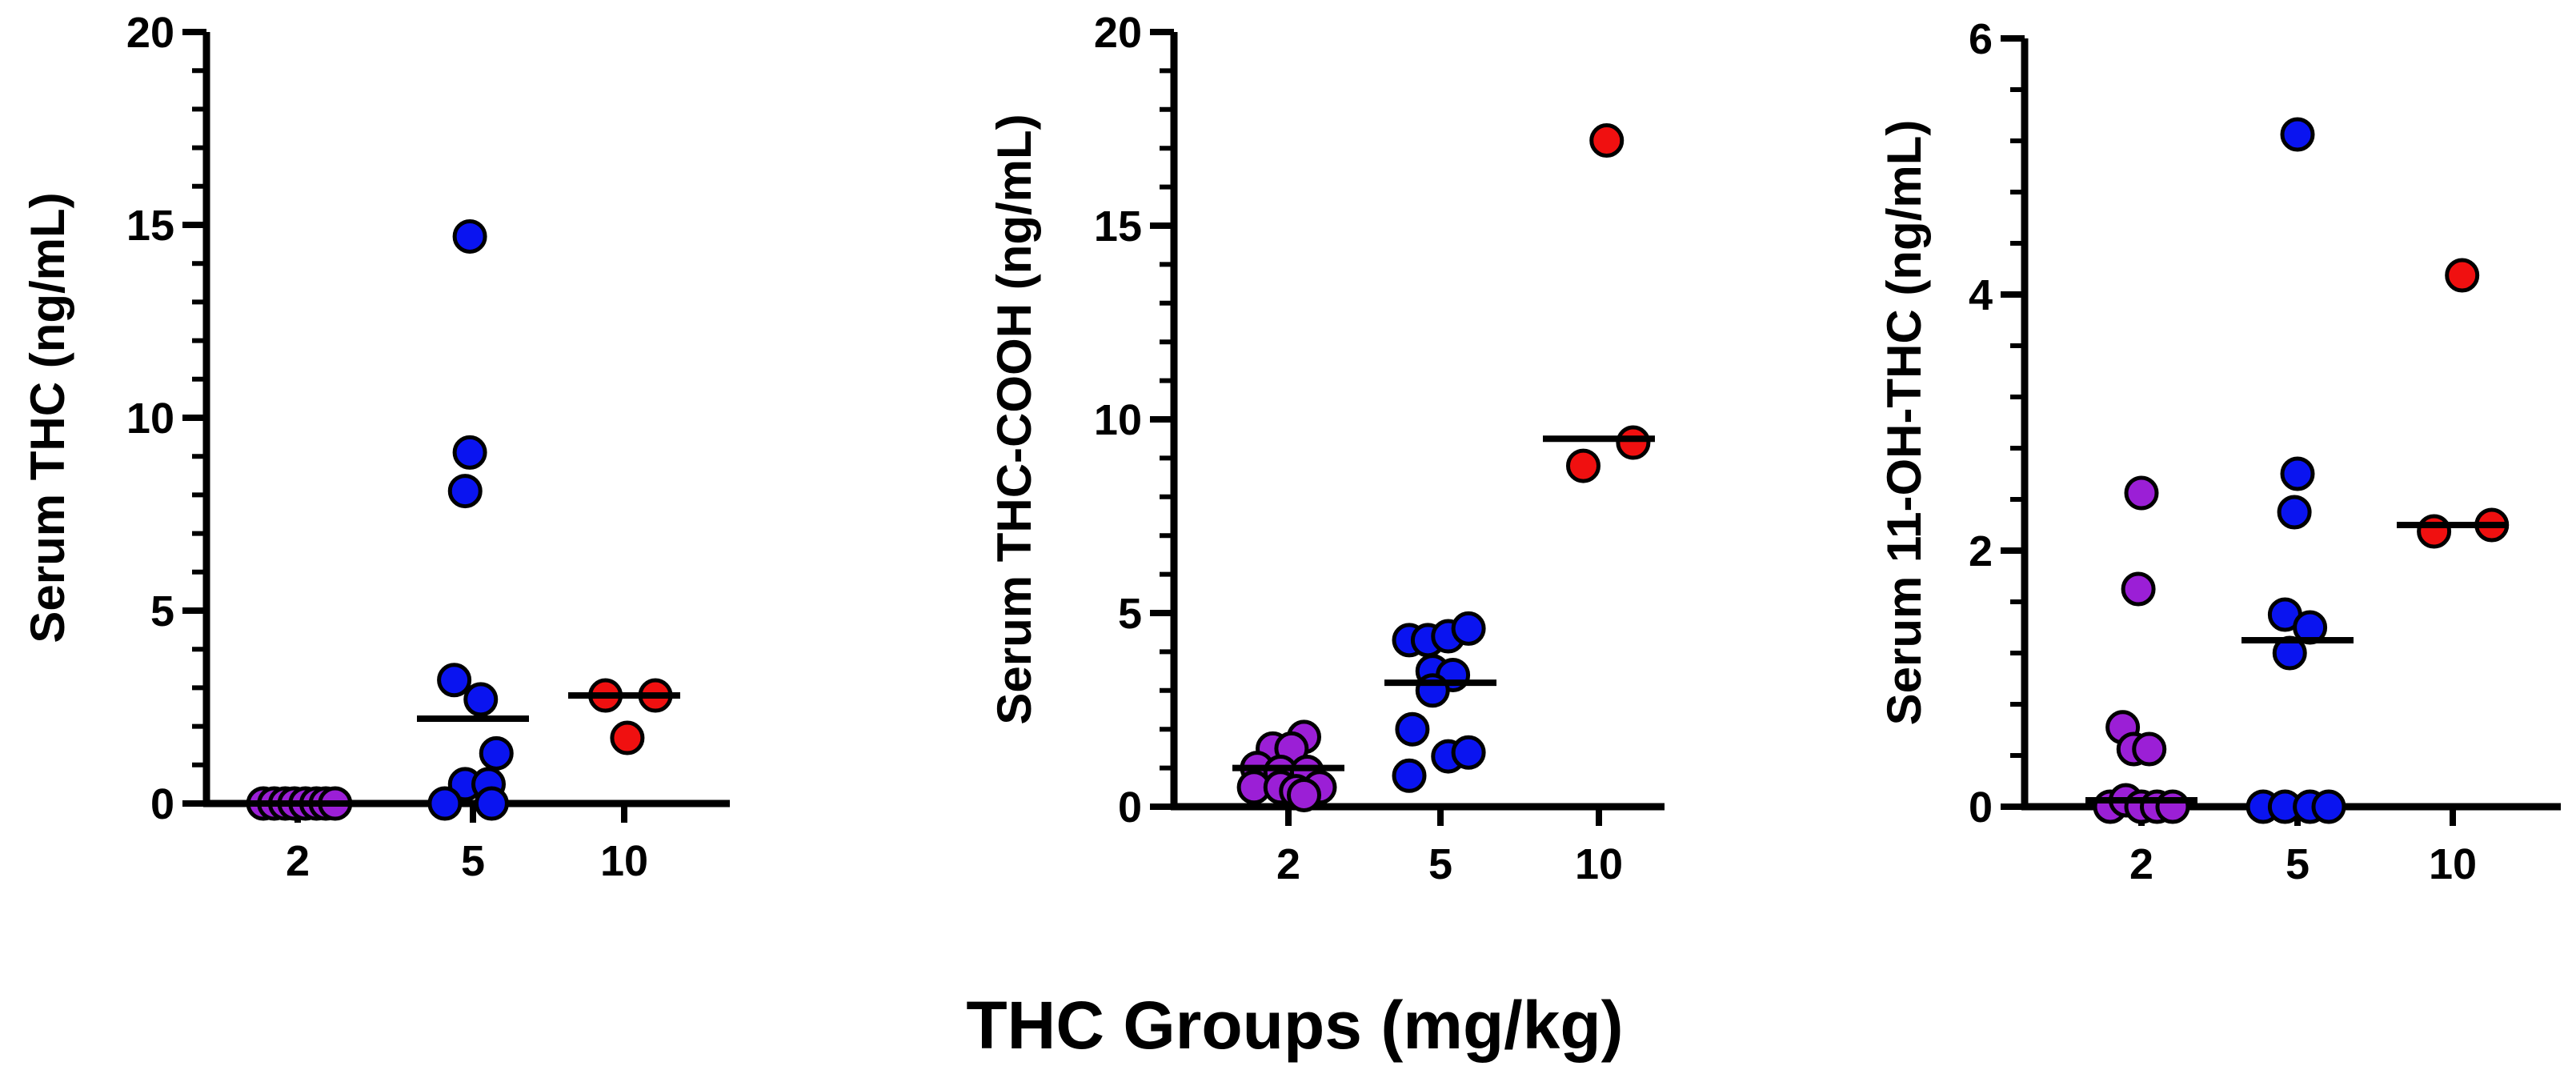  What do you see at coordinates (1981, 551) in the screenshot?
I see `y-tick-label: 2` at bounding box center [1981, 551].